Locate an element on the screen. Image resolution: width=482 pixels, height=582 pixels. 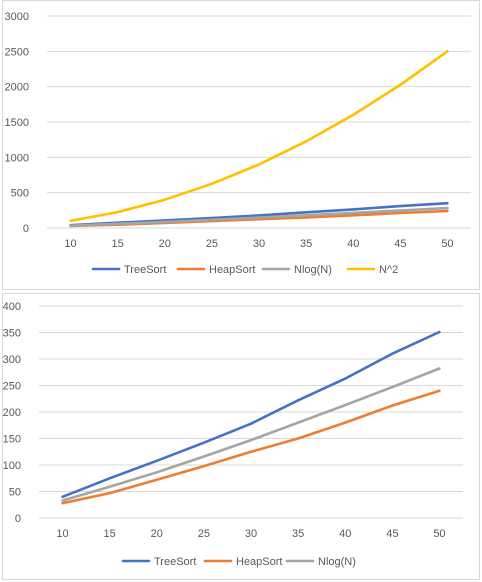
chart1-x-tick-label: 45 is located at coordinates (400, 244).